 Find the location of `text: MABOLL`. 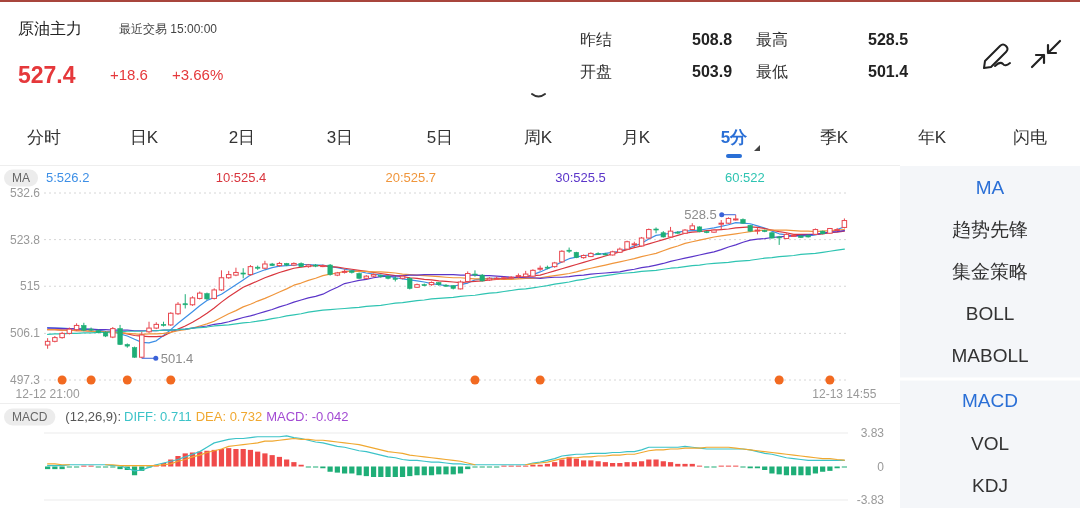

text: MABOLL is located at coordinates (990, 355).